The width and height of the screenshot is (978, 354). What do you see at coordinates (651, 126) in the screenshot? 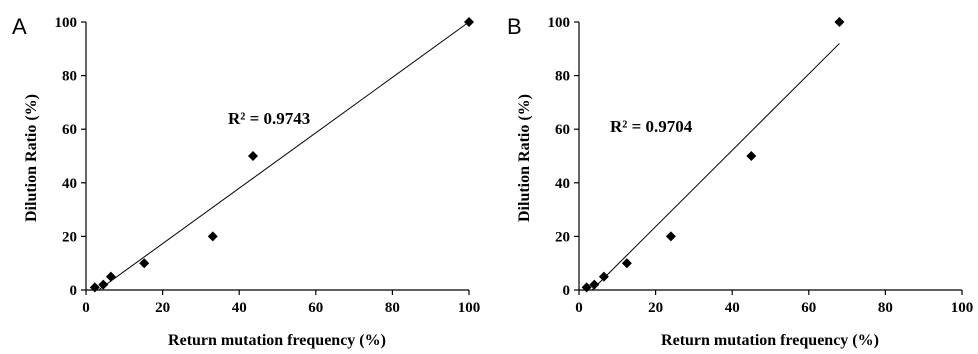
I see `r-squared-annotation: R² = 0.9704` at bounding box center [651, 126].